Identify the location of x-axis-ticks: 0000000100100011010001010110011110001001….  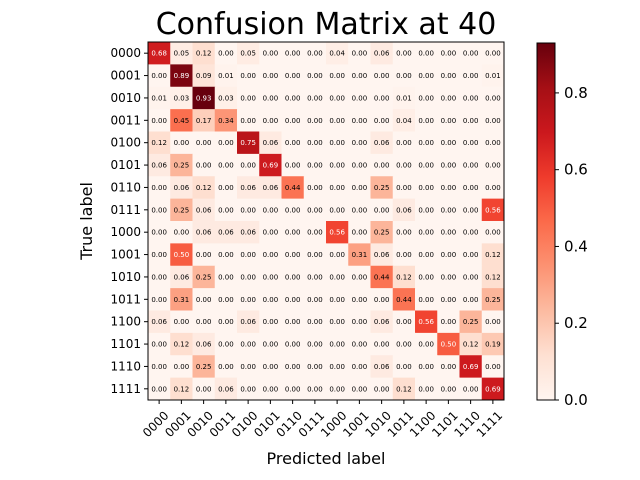
(322, 420).